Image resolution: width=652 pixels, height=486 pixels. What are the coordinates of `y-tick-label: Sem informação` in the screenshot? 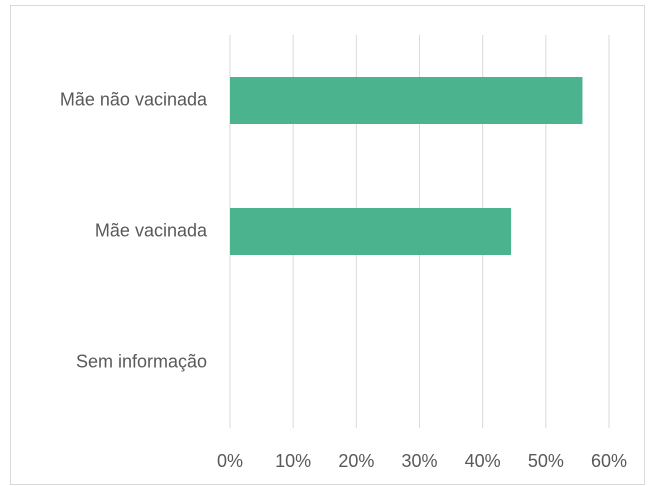 It's located at (141, 361).